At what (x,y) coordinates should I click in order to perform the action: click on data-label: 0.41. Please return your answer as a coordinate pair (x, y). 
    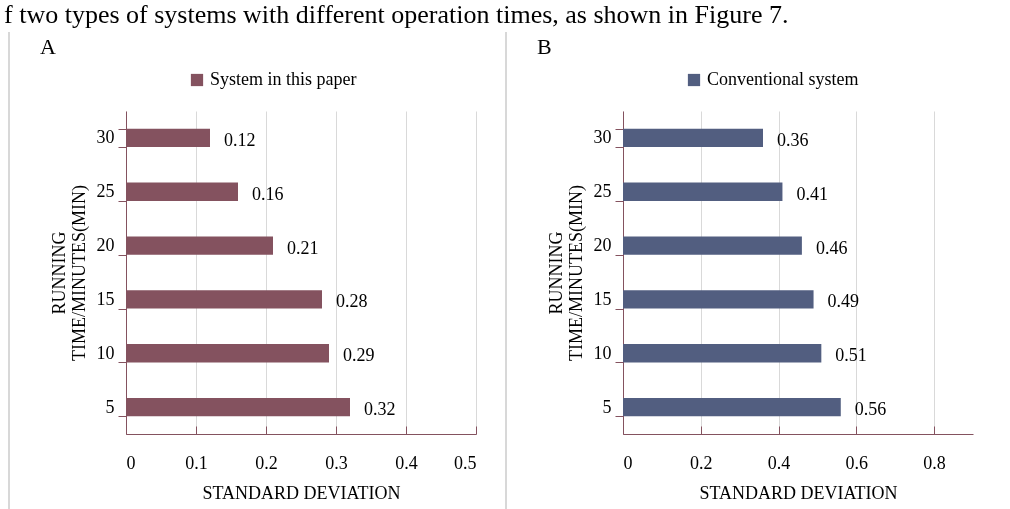
    Looking at the image, I should click on (812, 193).